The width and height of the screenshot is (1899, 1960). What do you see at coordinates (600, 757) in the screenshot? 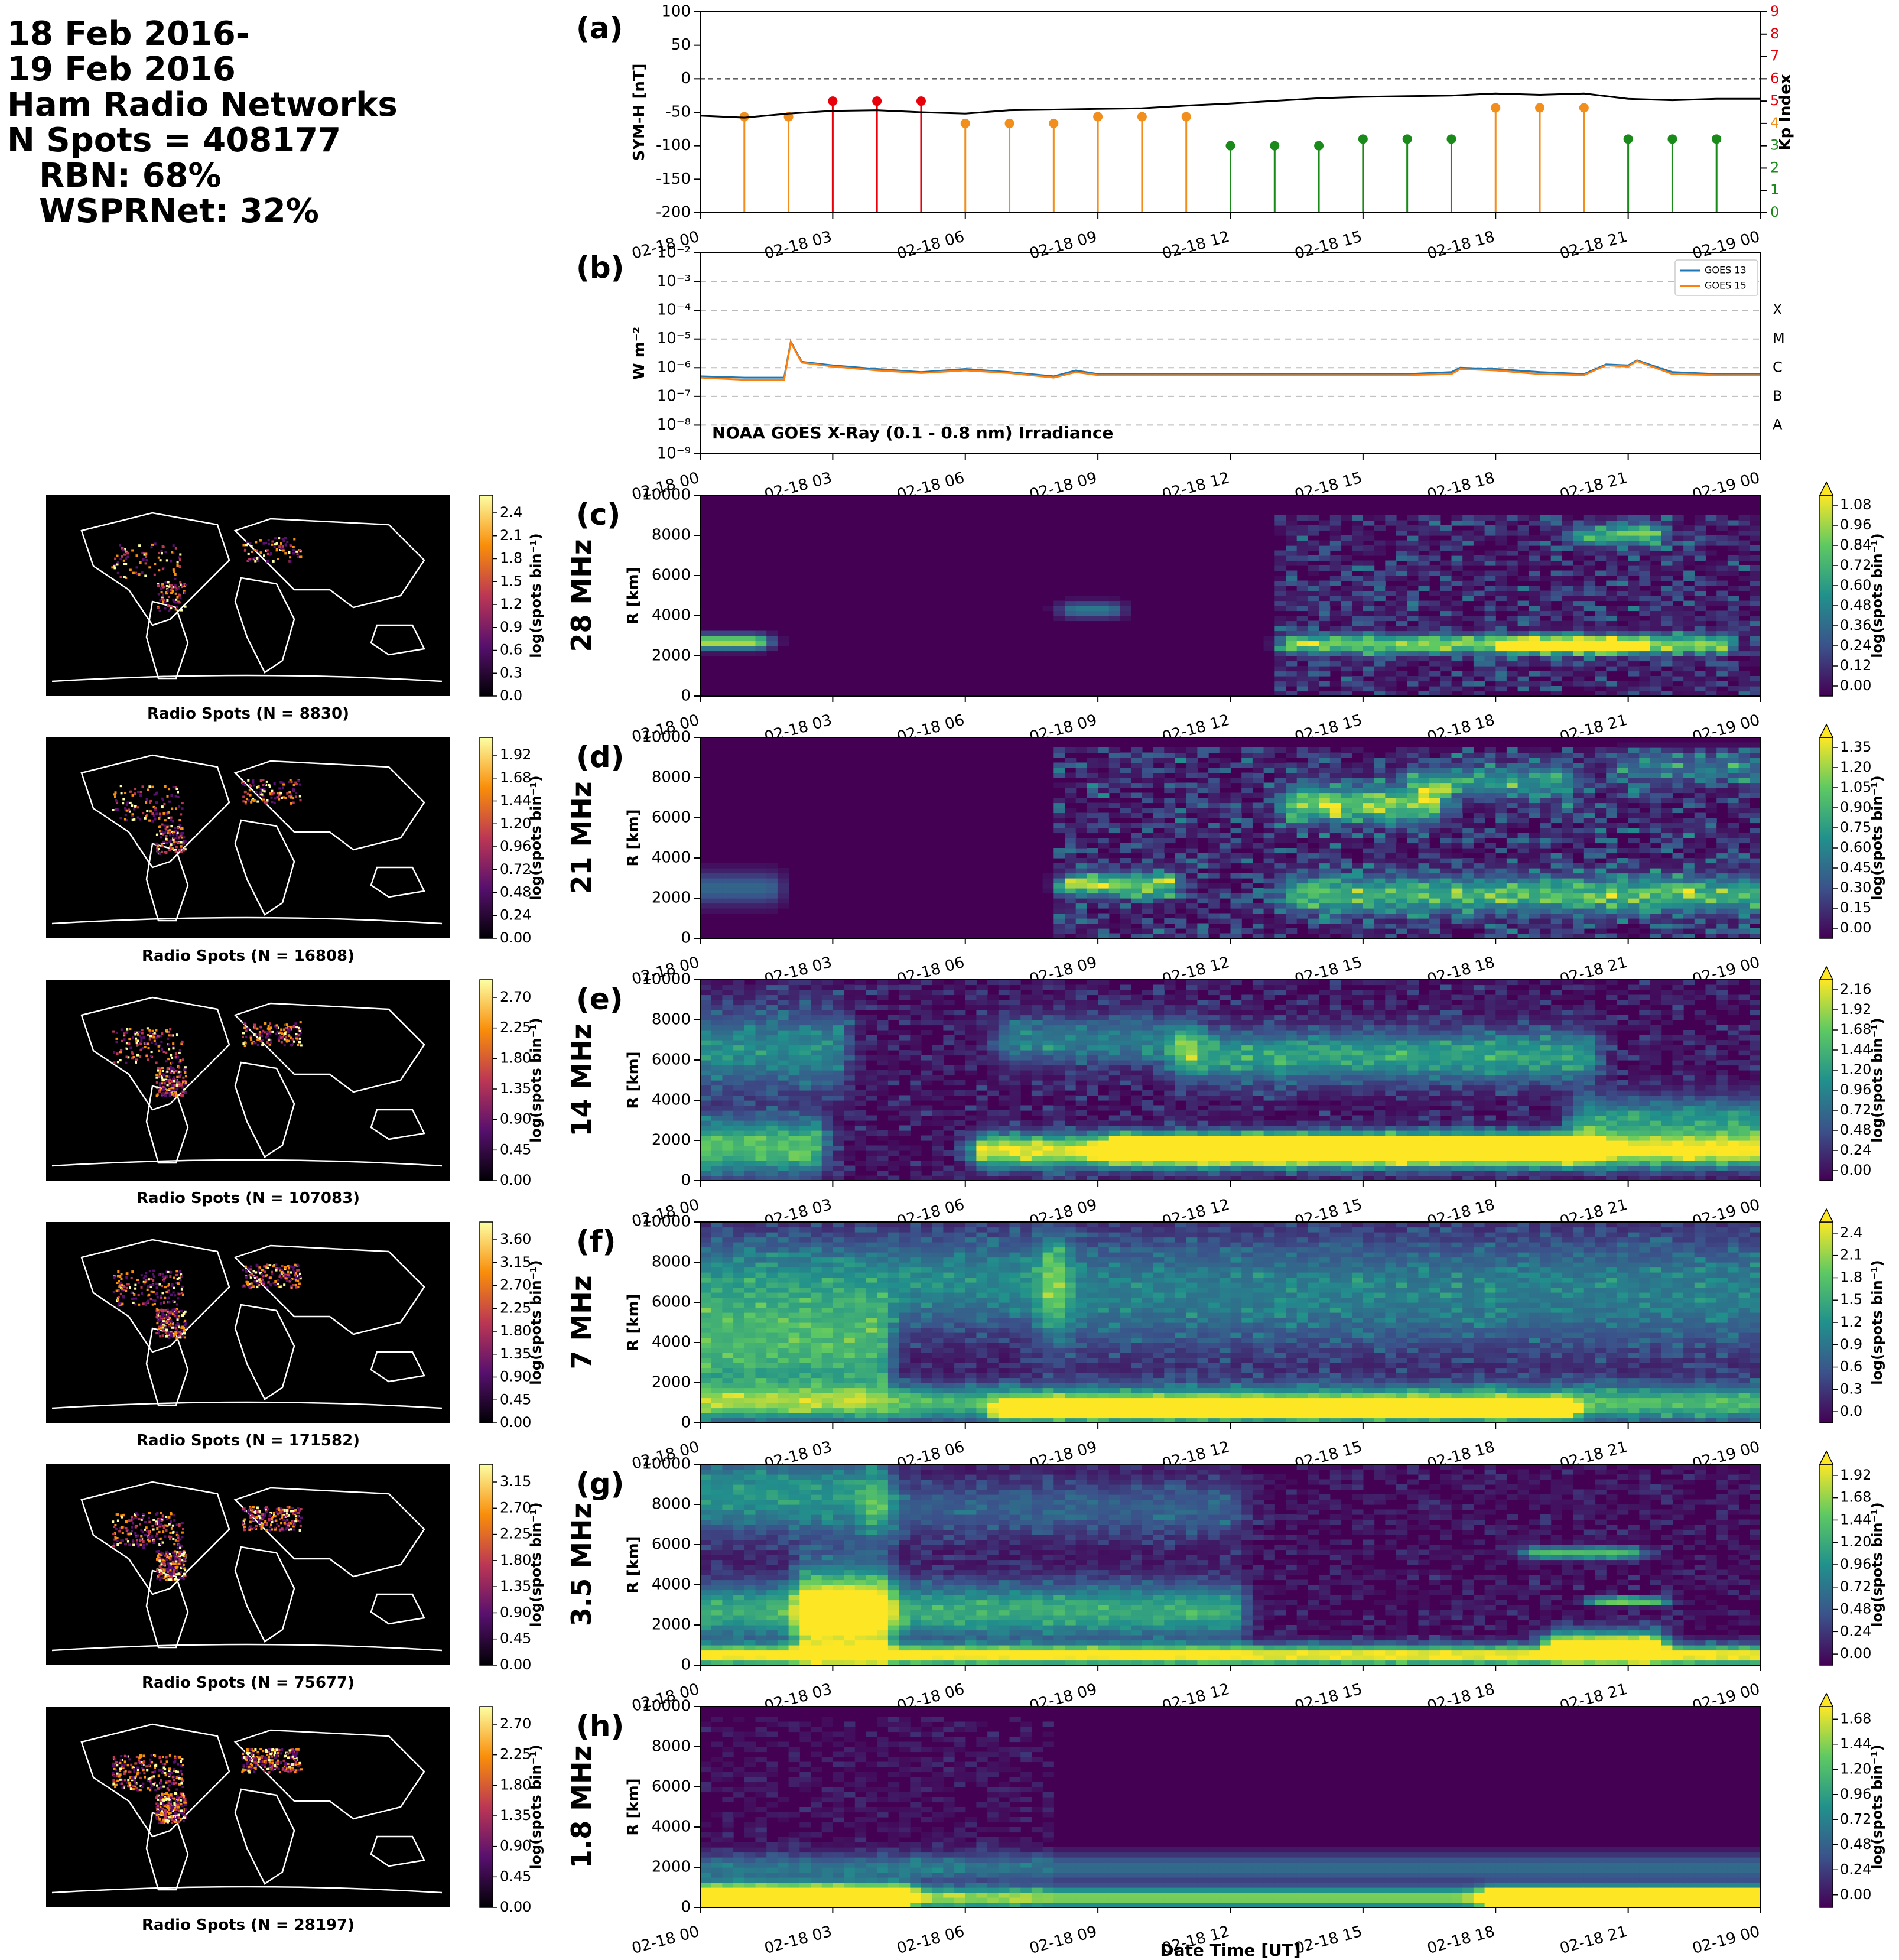
I see `panel-d-label: (d)` at bounding box center [600, 757].